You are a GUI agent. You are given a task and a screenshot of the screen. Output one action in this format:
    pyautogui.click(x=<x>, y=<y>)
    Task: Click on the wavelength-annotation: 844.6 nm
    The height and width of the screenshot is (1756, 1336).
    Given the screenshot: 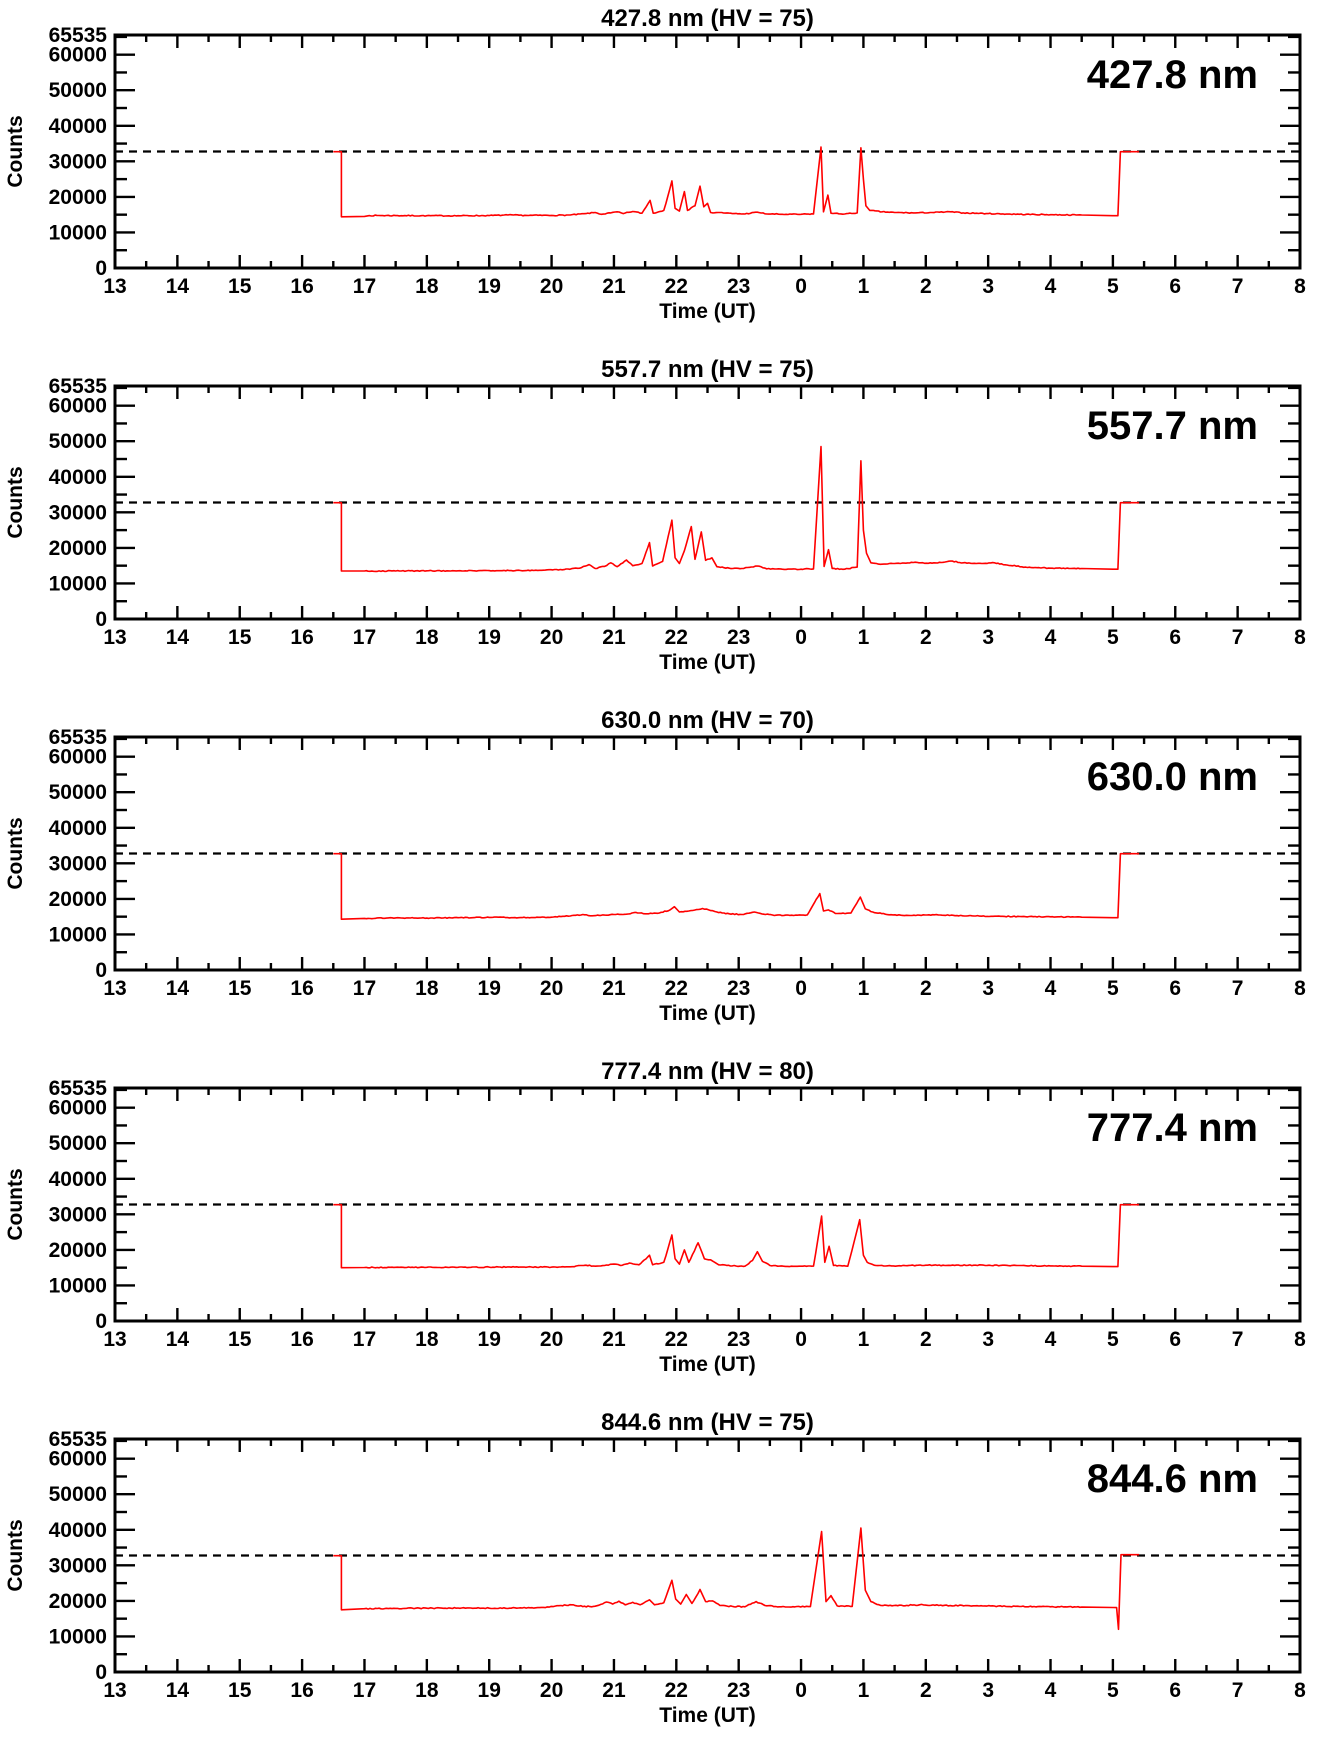 What is the action you would take?
    pyautogui.click(x=1172, y=1479)
    